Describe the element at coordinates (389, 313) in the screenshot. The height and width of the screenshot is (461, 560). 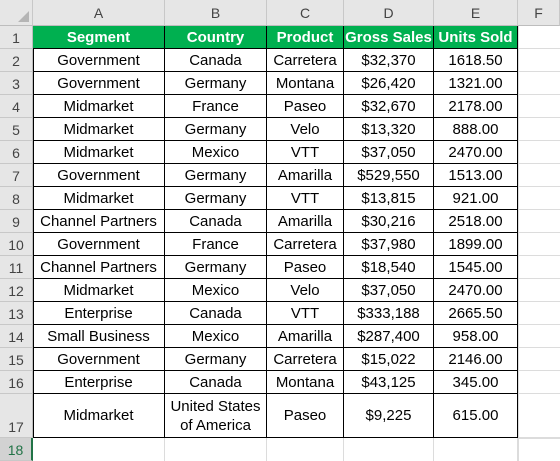
I see `table-cell: $333,188` at that location.